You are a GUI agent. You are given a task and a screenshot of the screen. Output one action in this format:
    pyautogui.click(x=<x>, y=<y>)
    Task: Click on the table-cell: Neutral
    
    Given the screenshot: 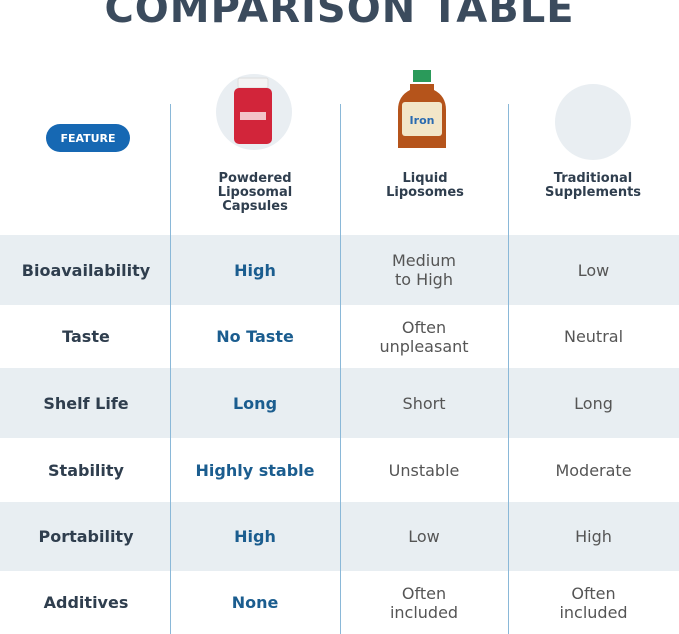 What is the action you would take?
    pyautogui.click(x=593, y=336)
    